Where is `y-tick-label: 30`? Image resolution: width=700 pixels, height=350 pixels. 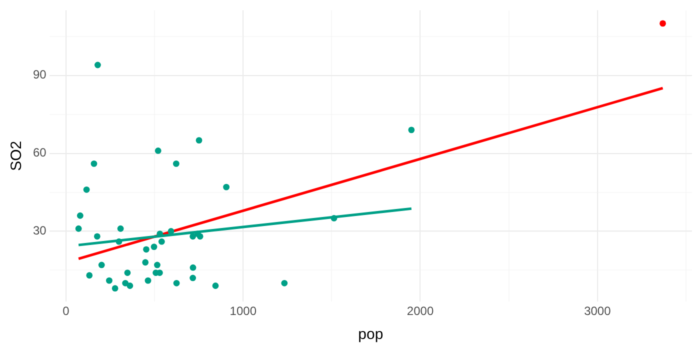 y-tick-label: 30 is located at coordinates (39, 231).